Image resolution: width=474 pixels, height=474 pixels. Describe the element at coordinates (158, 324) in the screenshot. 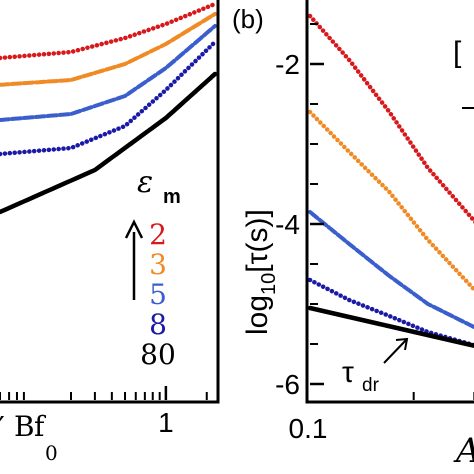

I see `legend-entry-8: 8` at that location.